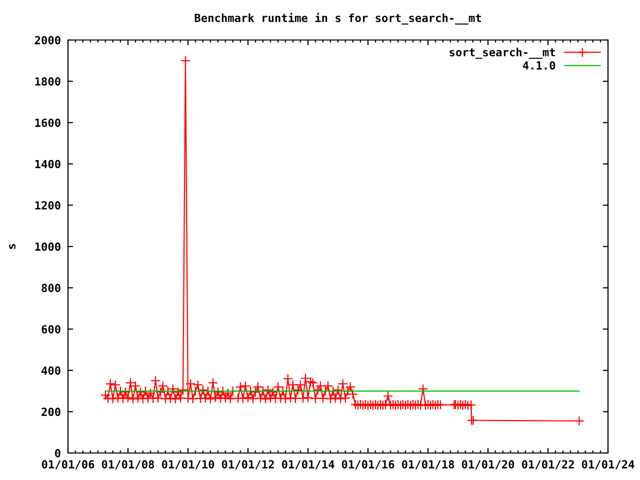 The width and height of the screenshot is (640, 480). I want to click on x-tick-label: 01/01/12, so click(248, 465).